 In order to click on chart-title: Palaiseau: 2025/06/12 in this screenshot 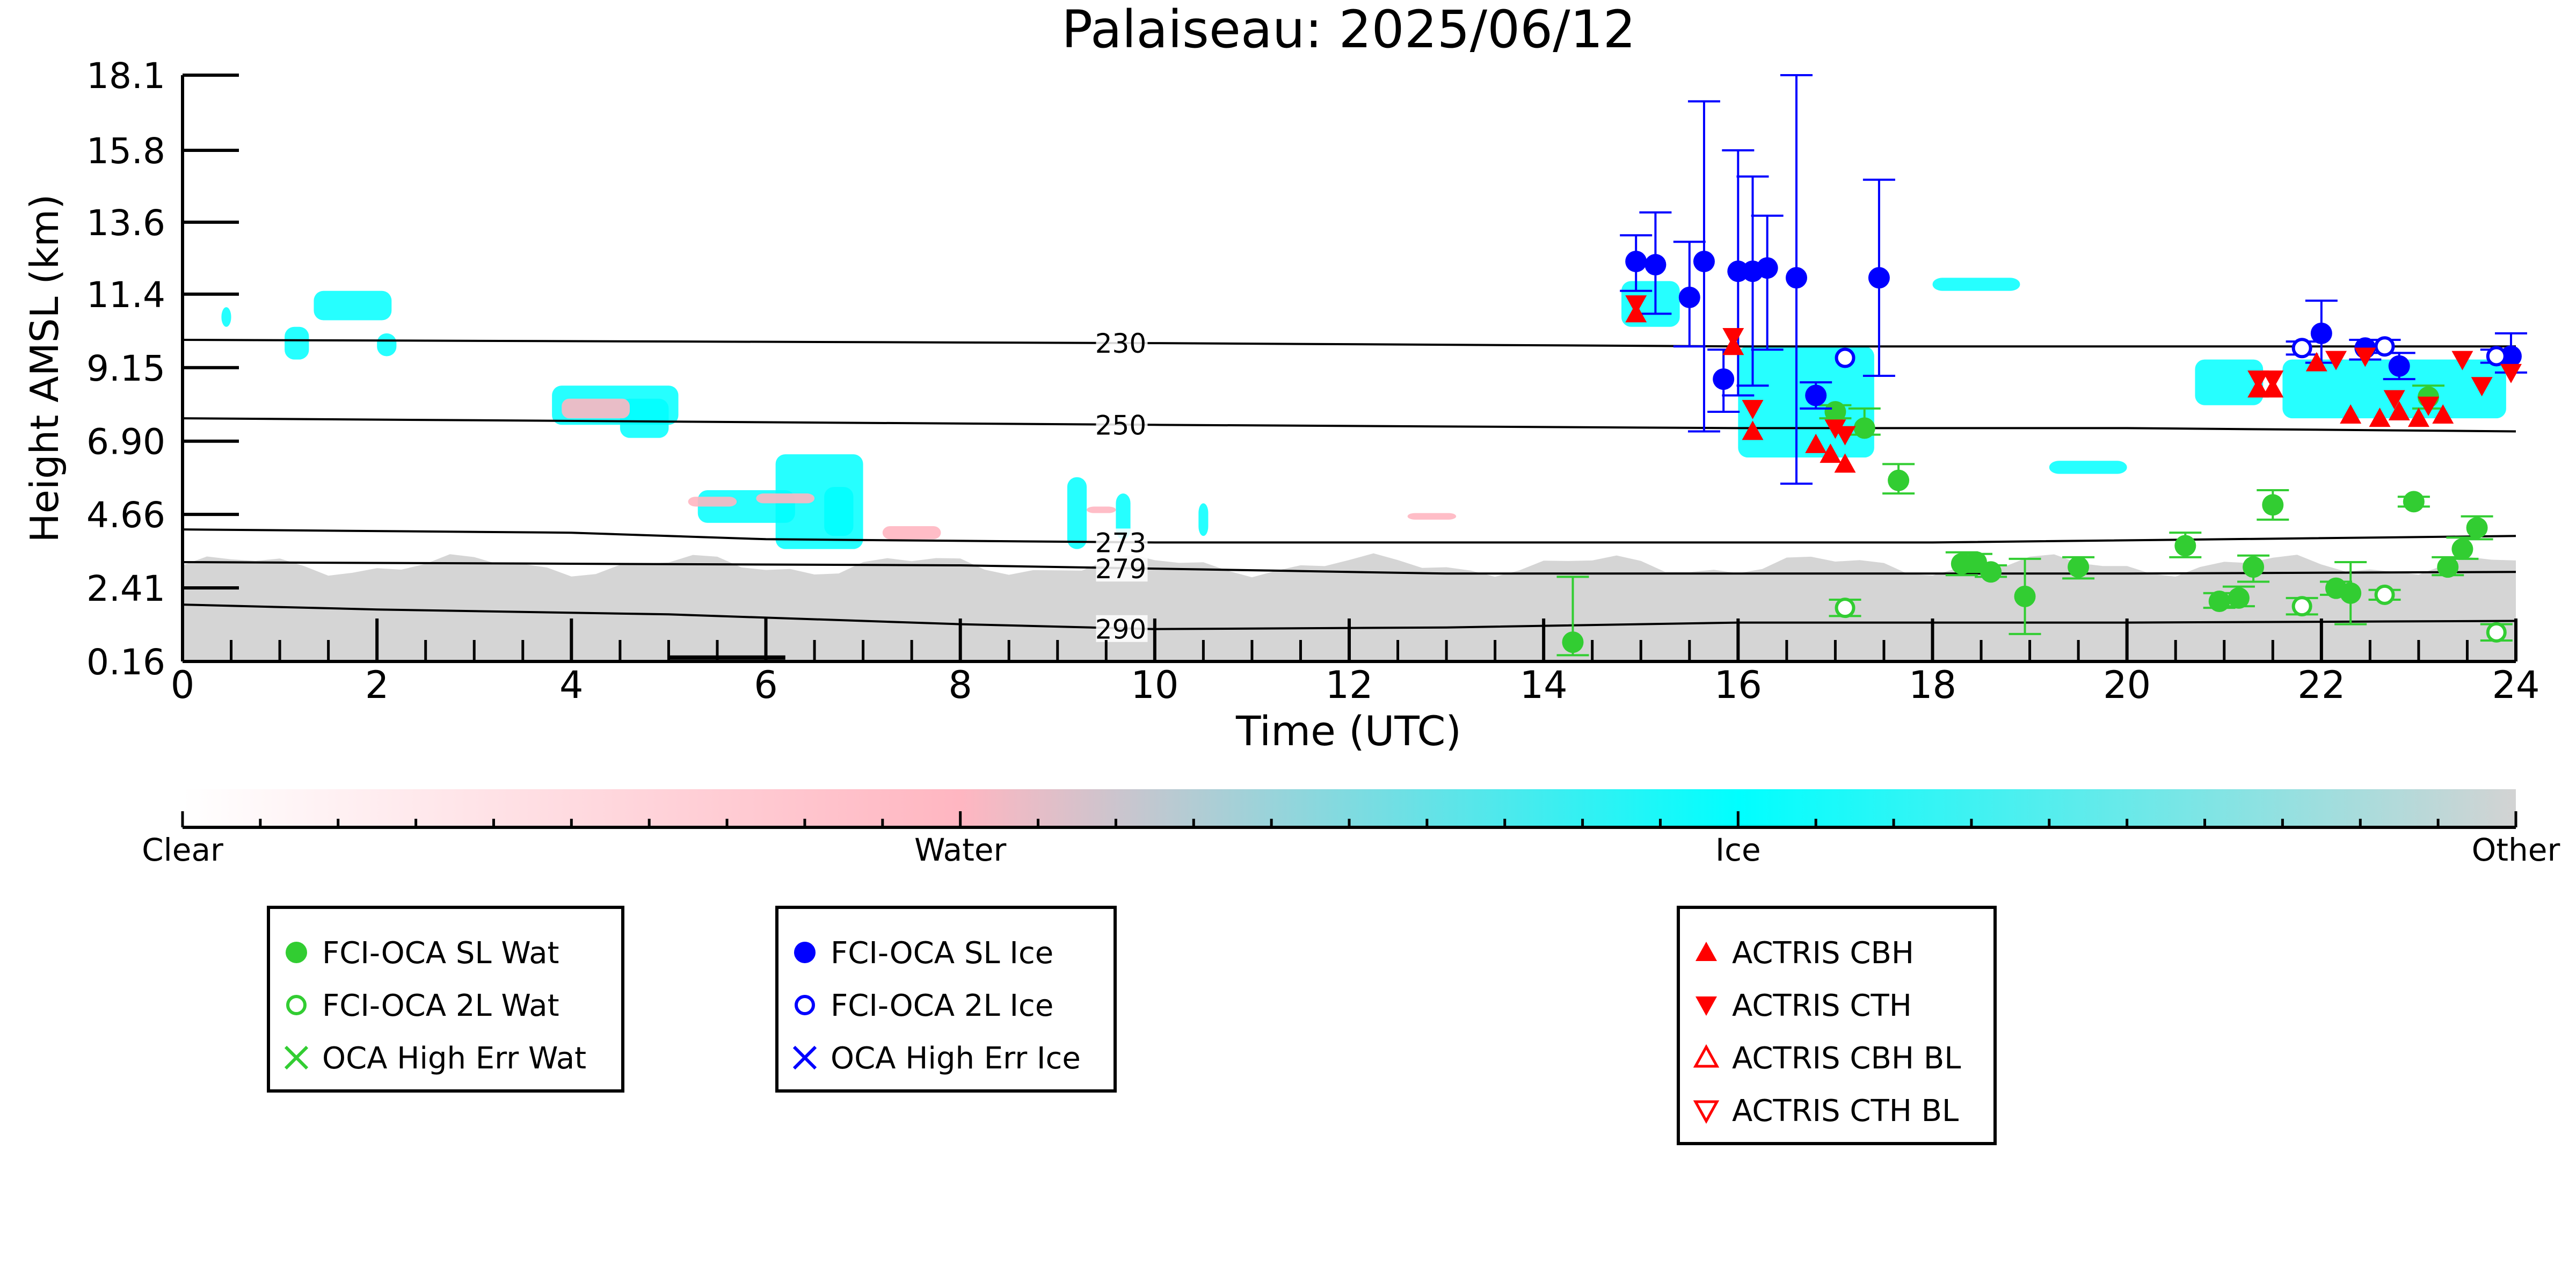, I will do `click(1348, 30)`.